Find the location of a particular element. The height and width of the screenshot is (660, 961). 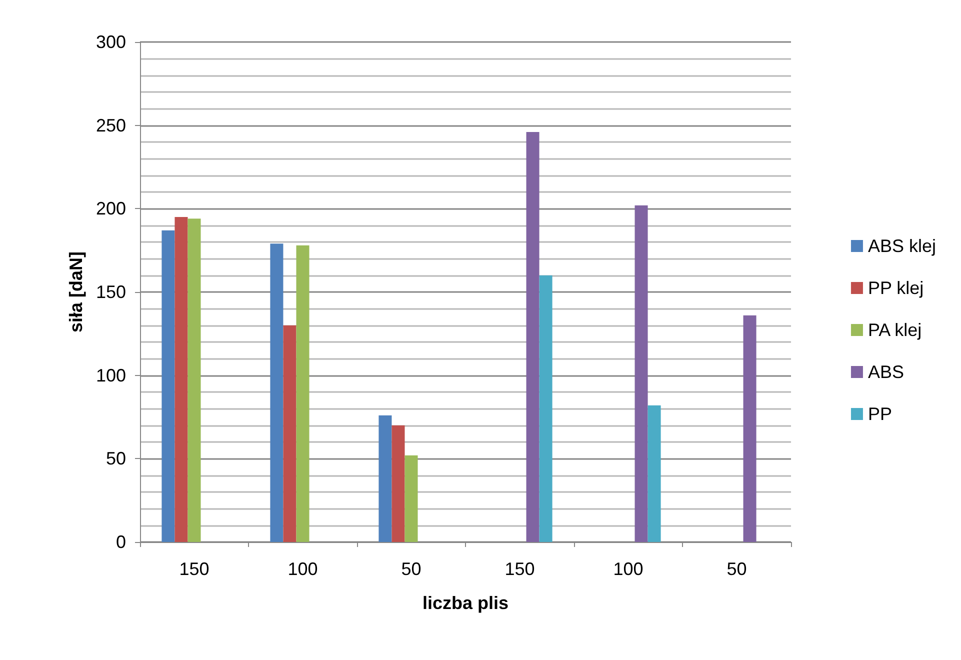

legend-label: ABS is located at coordinates (886, 372).